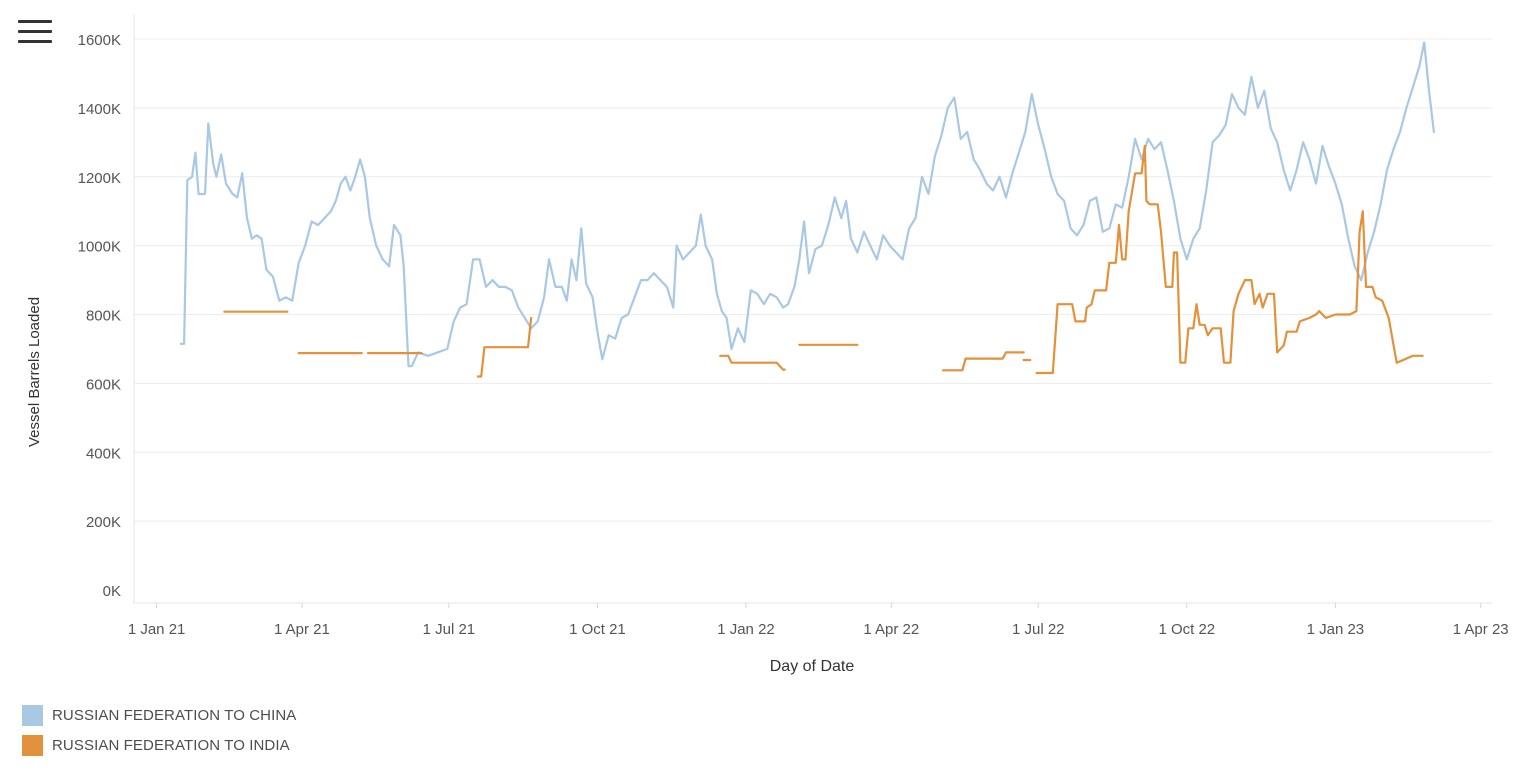 This screenshot has height=774, width=1516. What do you see at coordinates (171, 745) in the screenshot?
I see `legend-label-india: RUSSIAN FEDERATION TO INDIA` at bounding box center [171, 745].